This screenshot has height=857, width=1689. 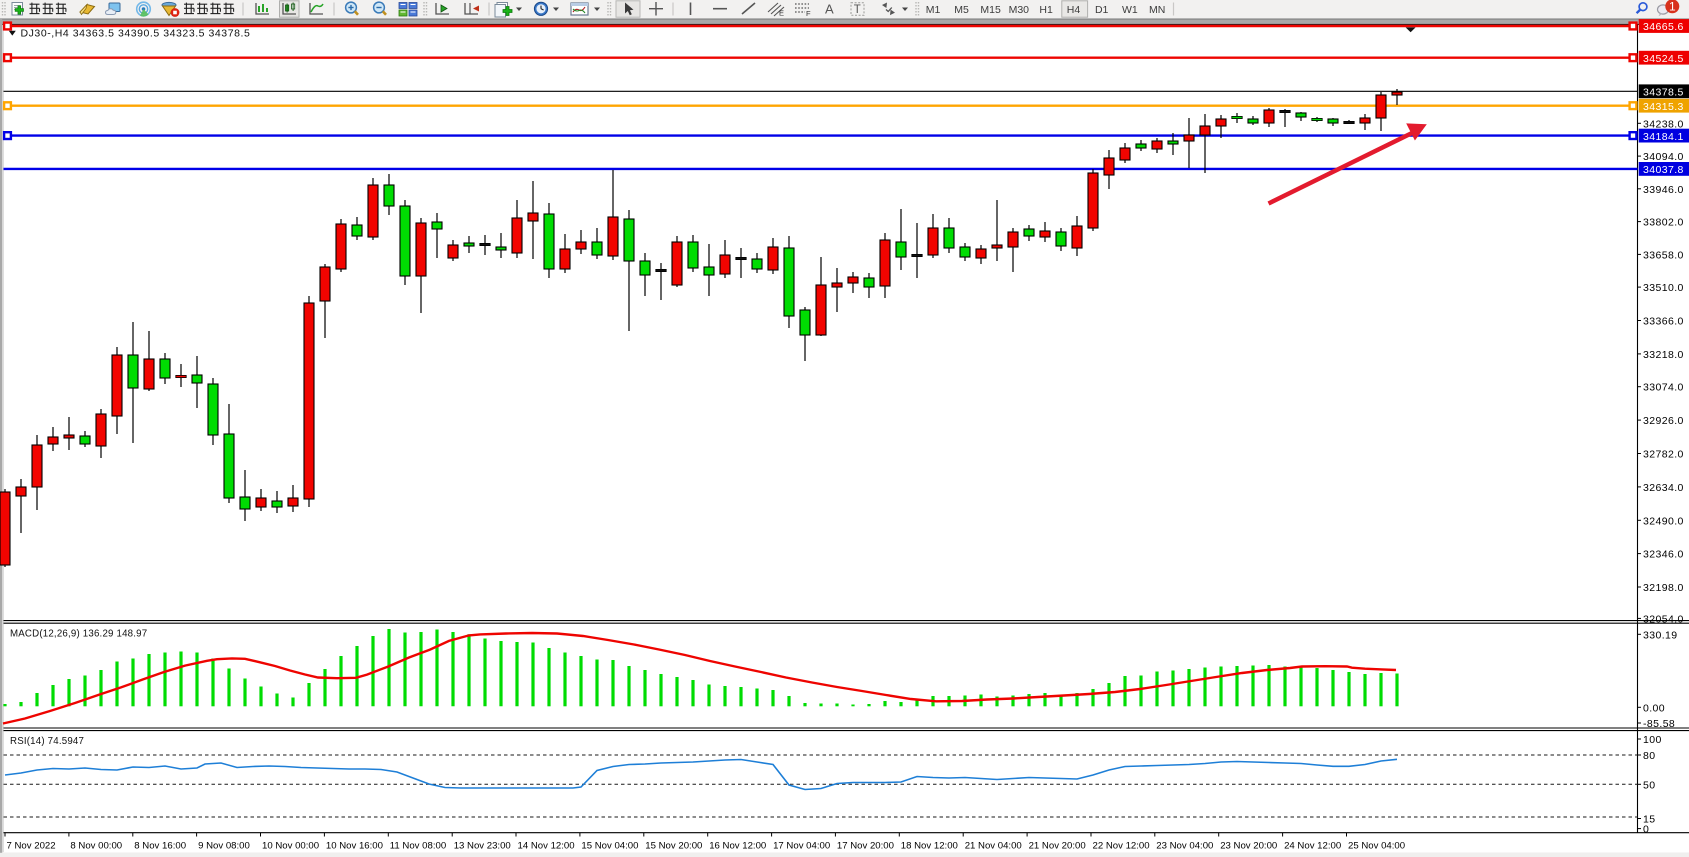 What do you see at coordinates (96, 846) in the screenshot?
I see `svg-text: 8 Nov 00:00` at bounding box center [96, 846].